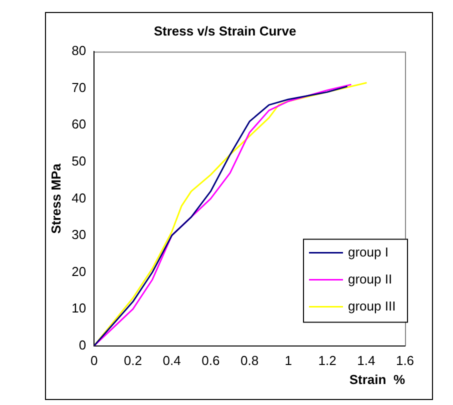 This screenshot has height=405, width=453. What do you see at coordinates (79, 124) in the screenshot?
I see `y-tick-label: 60` at bounding box center [79, 124].